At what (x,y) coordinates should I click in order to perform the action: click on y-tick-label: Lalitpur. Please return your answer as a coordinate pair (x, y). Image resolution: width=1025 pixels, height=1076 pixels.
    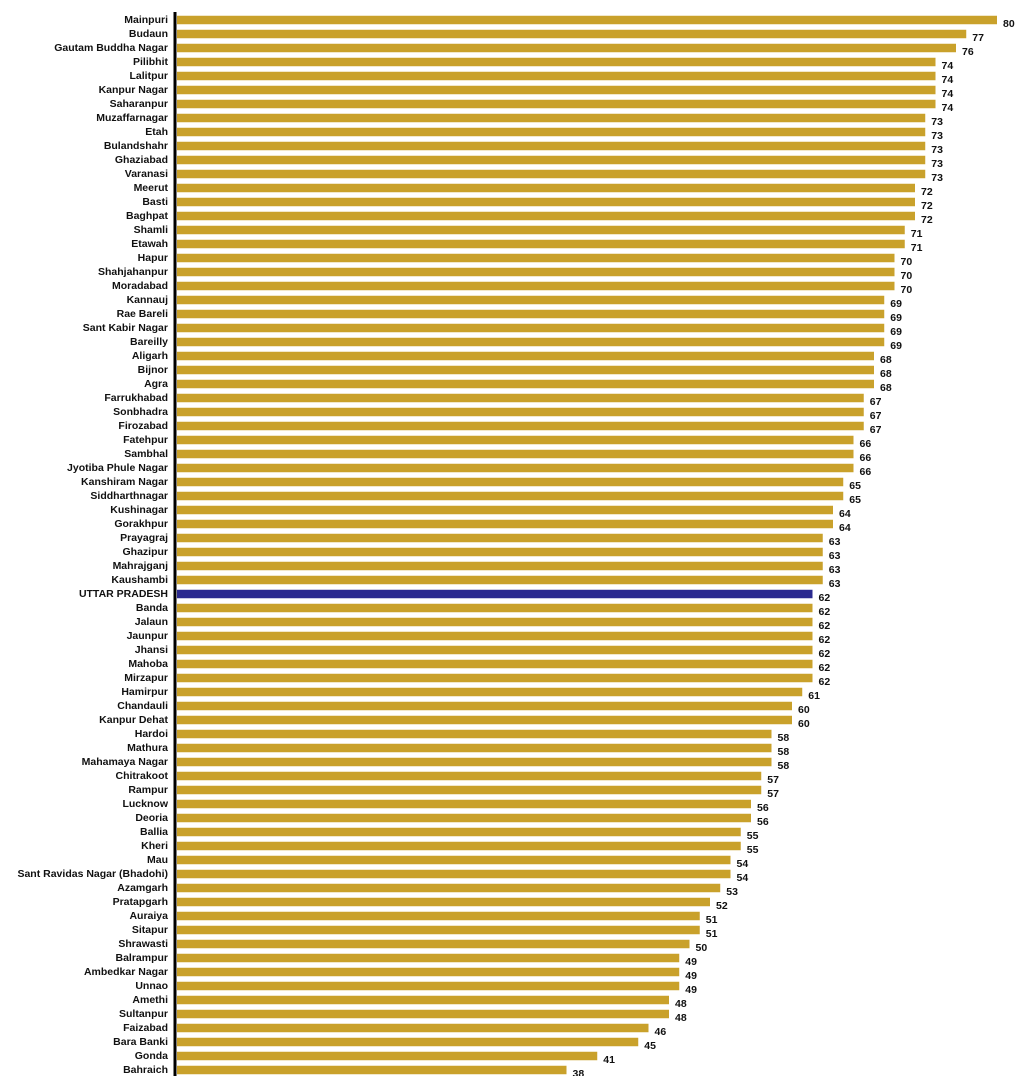
    Looking at the image, I should click on (149, 76).